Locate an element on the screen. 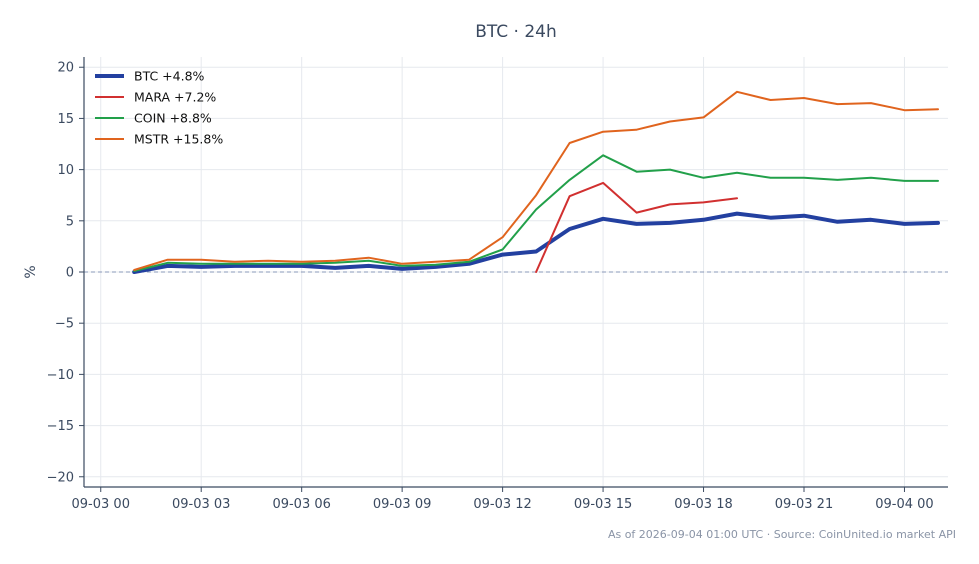 Image resolution: width=979 pixels, height=564 pixels. y-tick-labels: −20 −15 −10 −5 0 5 10 15 20 is located at coordinates (60, 273).